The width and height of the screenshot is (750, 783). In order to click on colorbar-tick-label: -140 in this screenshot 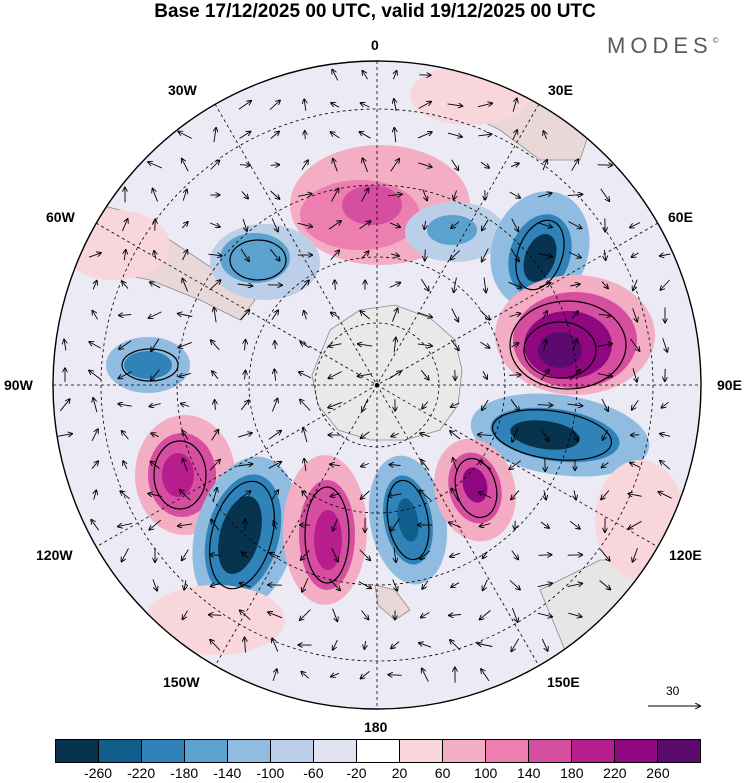, I will do `click(227, 773)`.